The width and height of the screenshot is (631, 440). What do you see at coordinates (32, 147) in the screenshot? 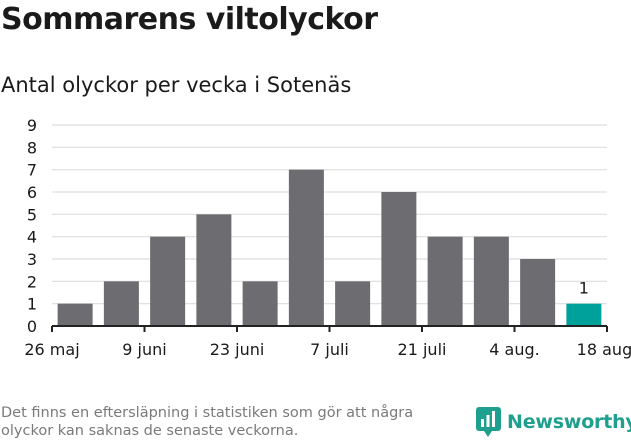
I see `y-tick-label: 8` at bounding box center [32, 147].